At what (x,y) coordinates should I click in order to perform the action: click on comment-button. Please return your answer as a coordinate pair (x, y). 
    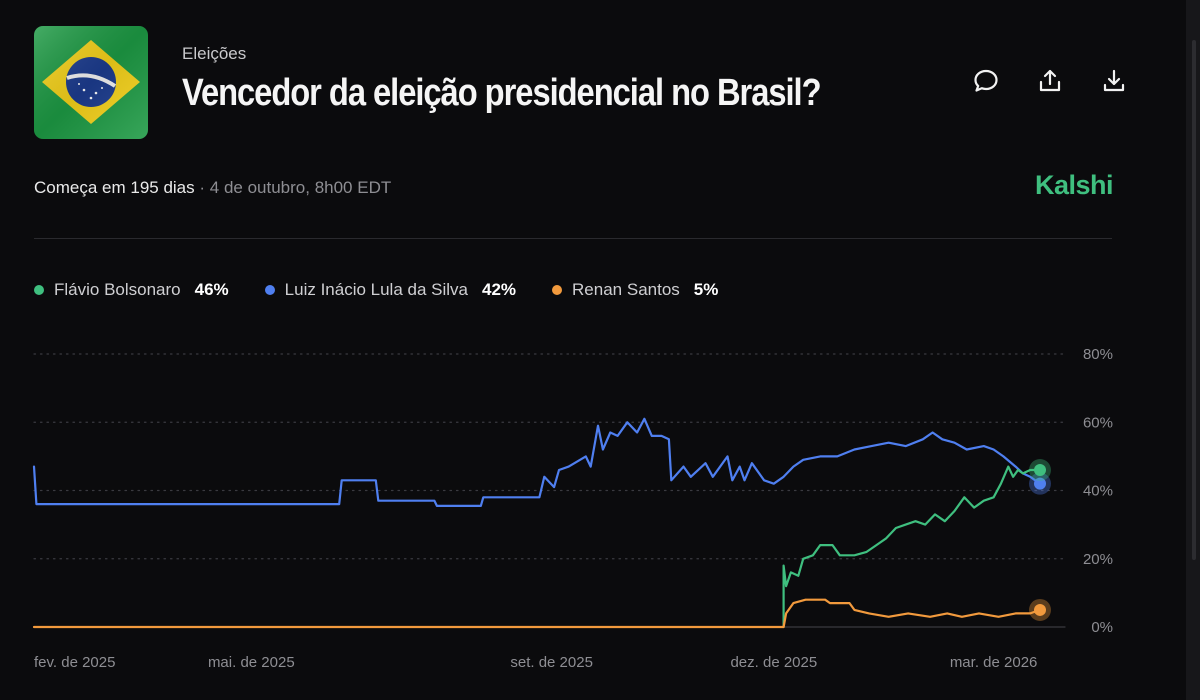
    Looking at the image, I should click on (986, 83).